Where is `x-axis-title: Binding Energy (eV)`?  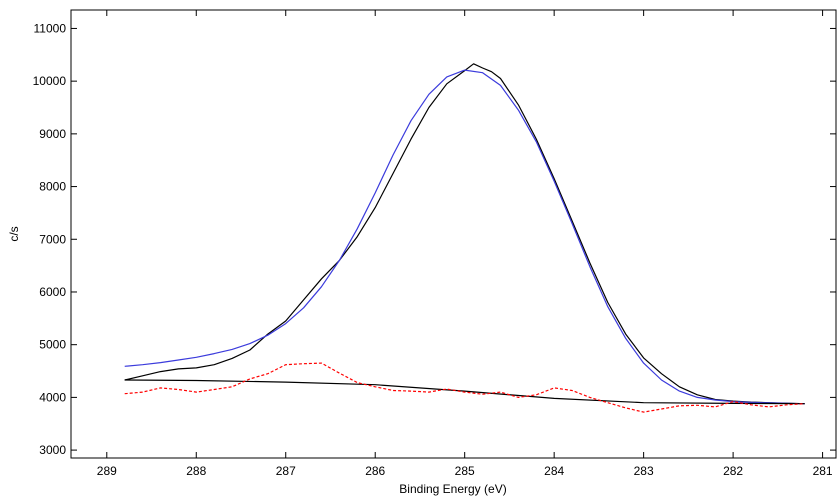 x-axis-title: Binding Energy (eV) is located at coordinates (452, 489).